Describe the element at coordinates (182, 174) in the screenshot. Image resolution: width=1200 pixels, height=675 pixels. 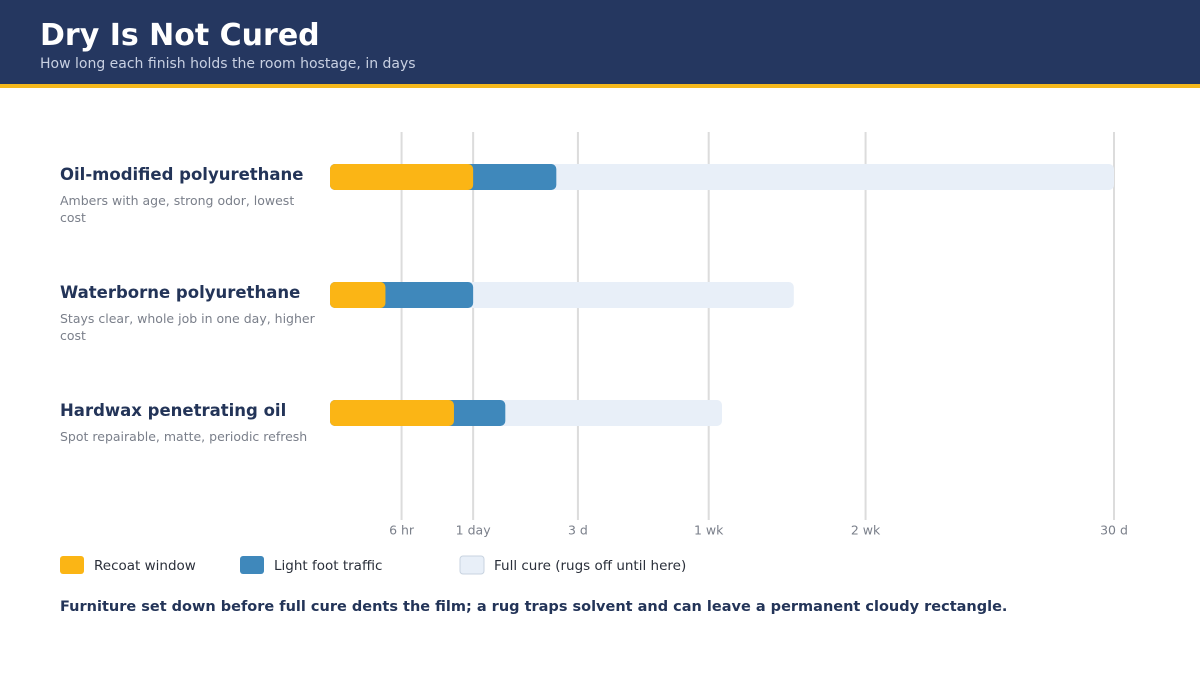
I see `category-label: Oil-modified polyurethane` at that location.